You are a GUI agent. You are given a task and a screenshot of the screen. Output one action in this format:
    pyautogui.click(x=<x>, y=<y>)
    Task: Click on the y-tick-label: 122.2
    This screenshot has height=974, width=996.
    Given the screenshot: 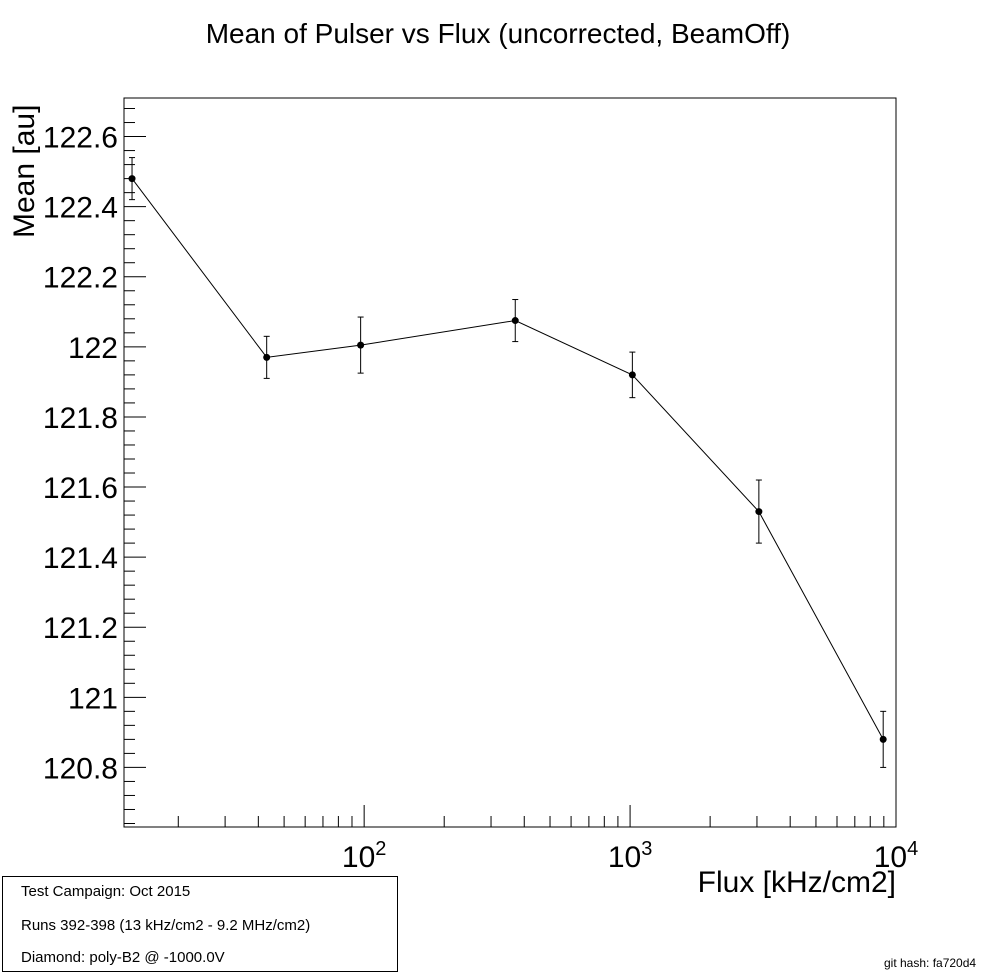 What is the action you would take?
    pyautogui.click(x=80, y=278)
    